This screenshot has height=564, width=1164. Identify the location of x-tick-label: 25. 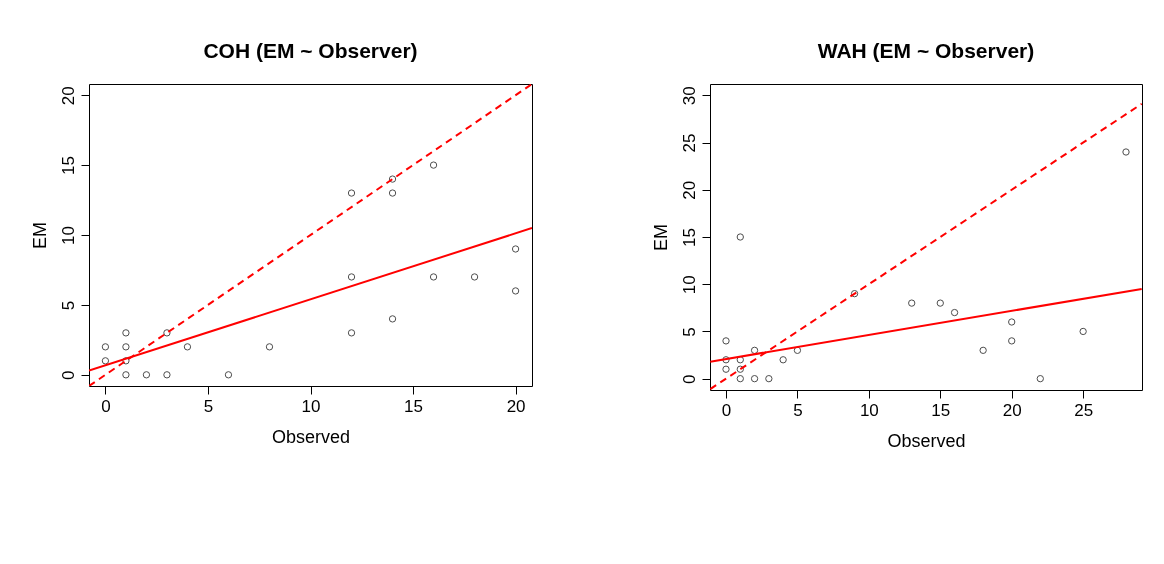
(1084, 410).